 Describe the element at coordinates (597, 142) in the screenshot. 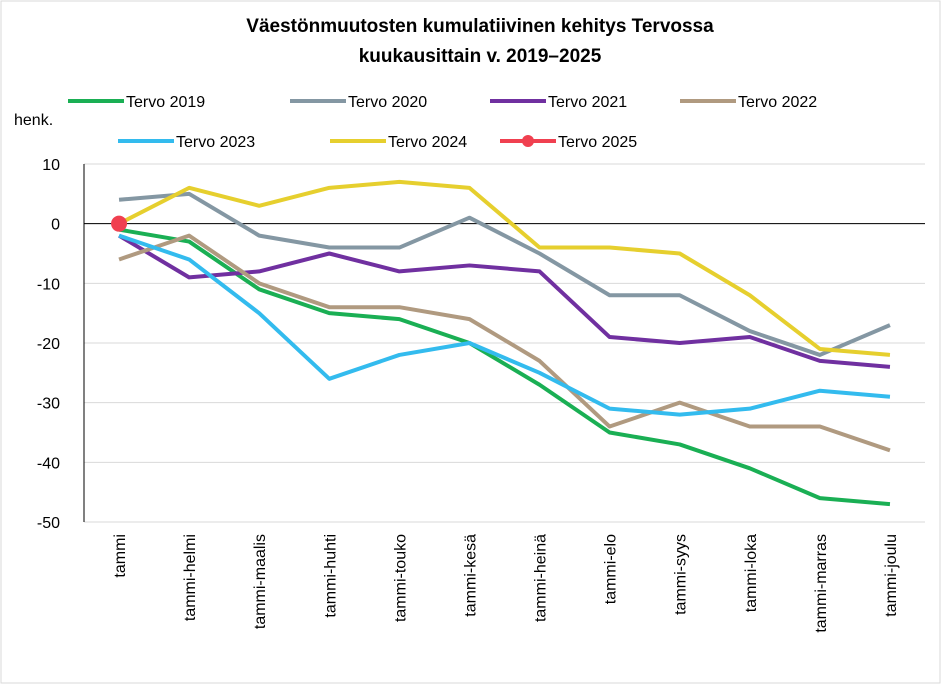

I see `legend-label: Tervo 2025` at that location.